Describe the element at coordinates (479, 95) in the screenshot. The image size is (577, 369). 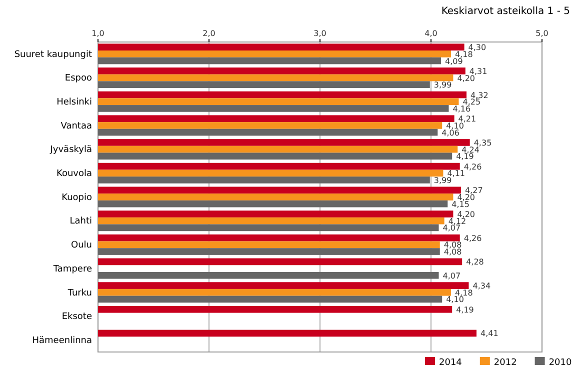
I see `data-label: 4,32` at that location.